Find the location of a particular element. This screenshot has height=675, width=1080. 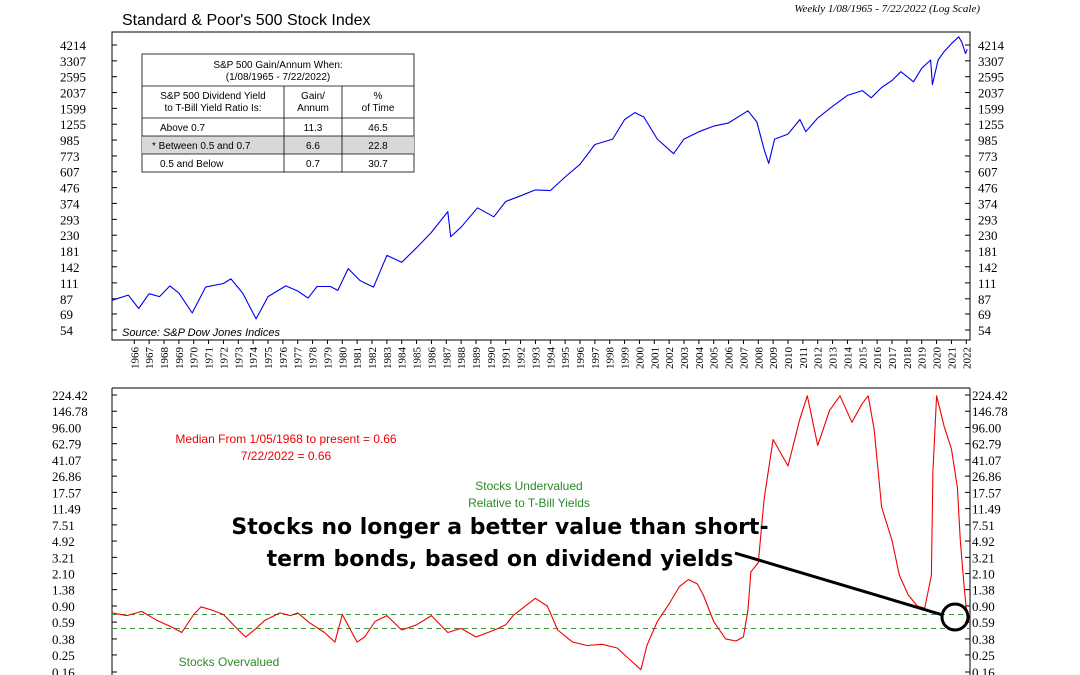

ratio-tick-label-right: 26.86 is located at coordinates (987, 476).